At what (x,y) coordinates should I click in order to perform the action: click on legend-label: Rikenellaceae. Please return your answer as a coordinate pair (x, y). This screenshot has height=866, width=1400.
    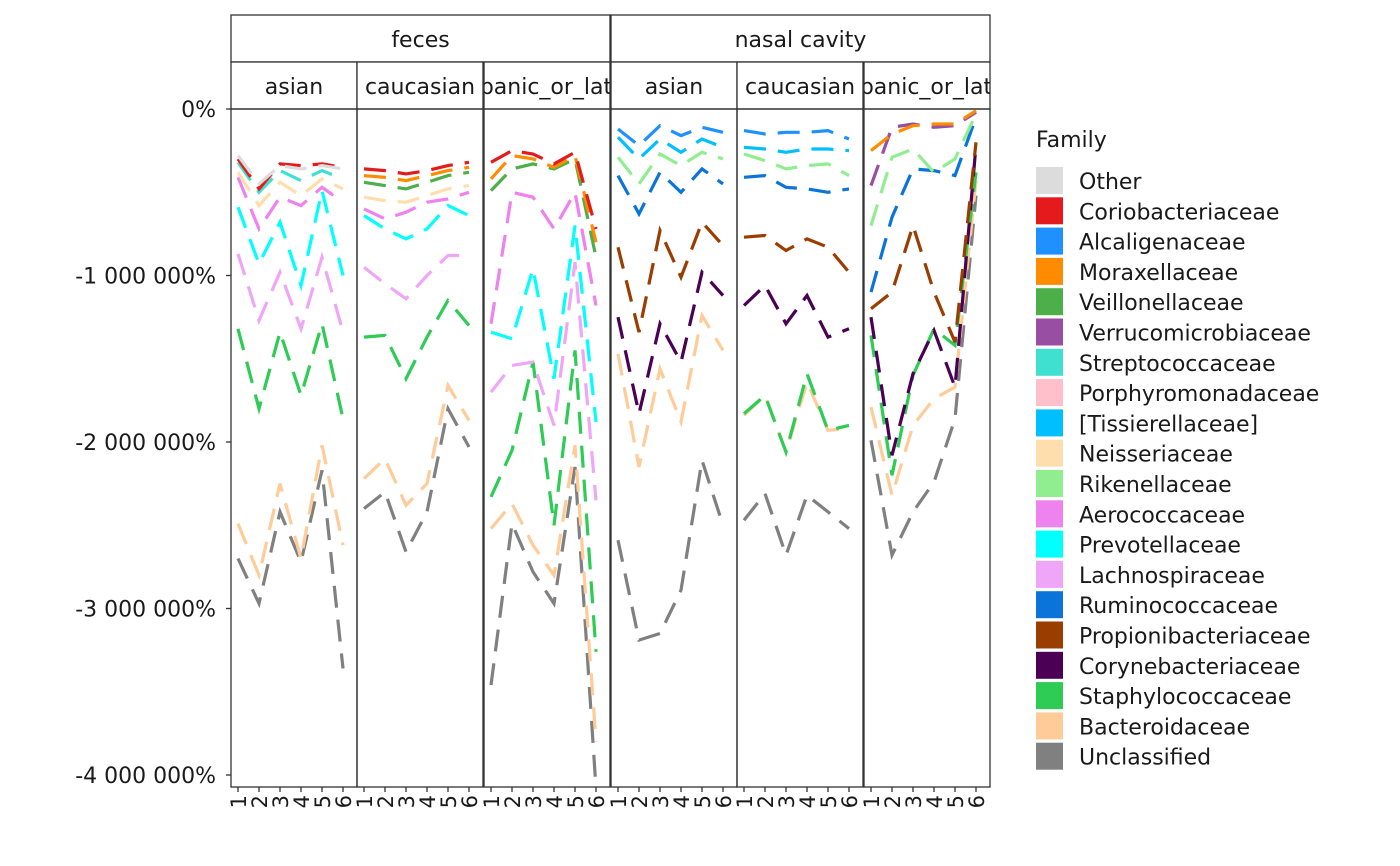
    Looking at the image, I should click on (1155, 485).